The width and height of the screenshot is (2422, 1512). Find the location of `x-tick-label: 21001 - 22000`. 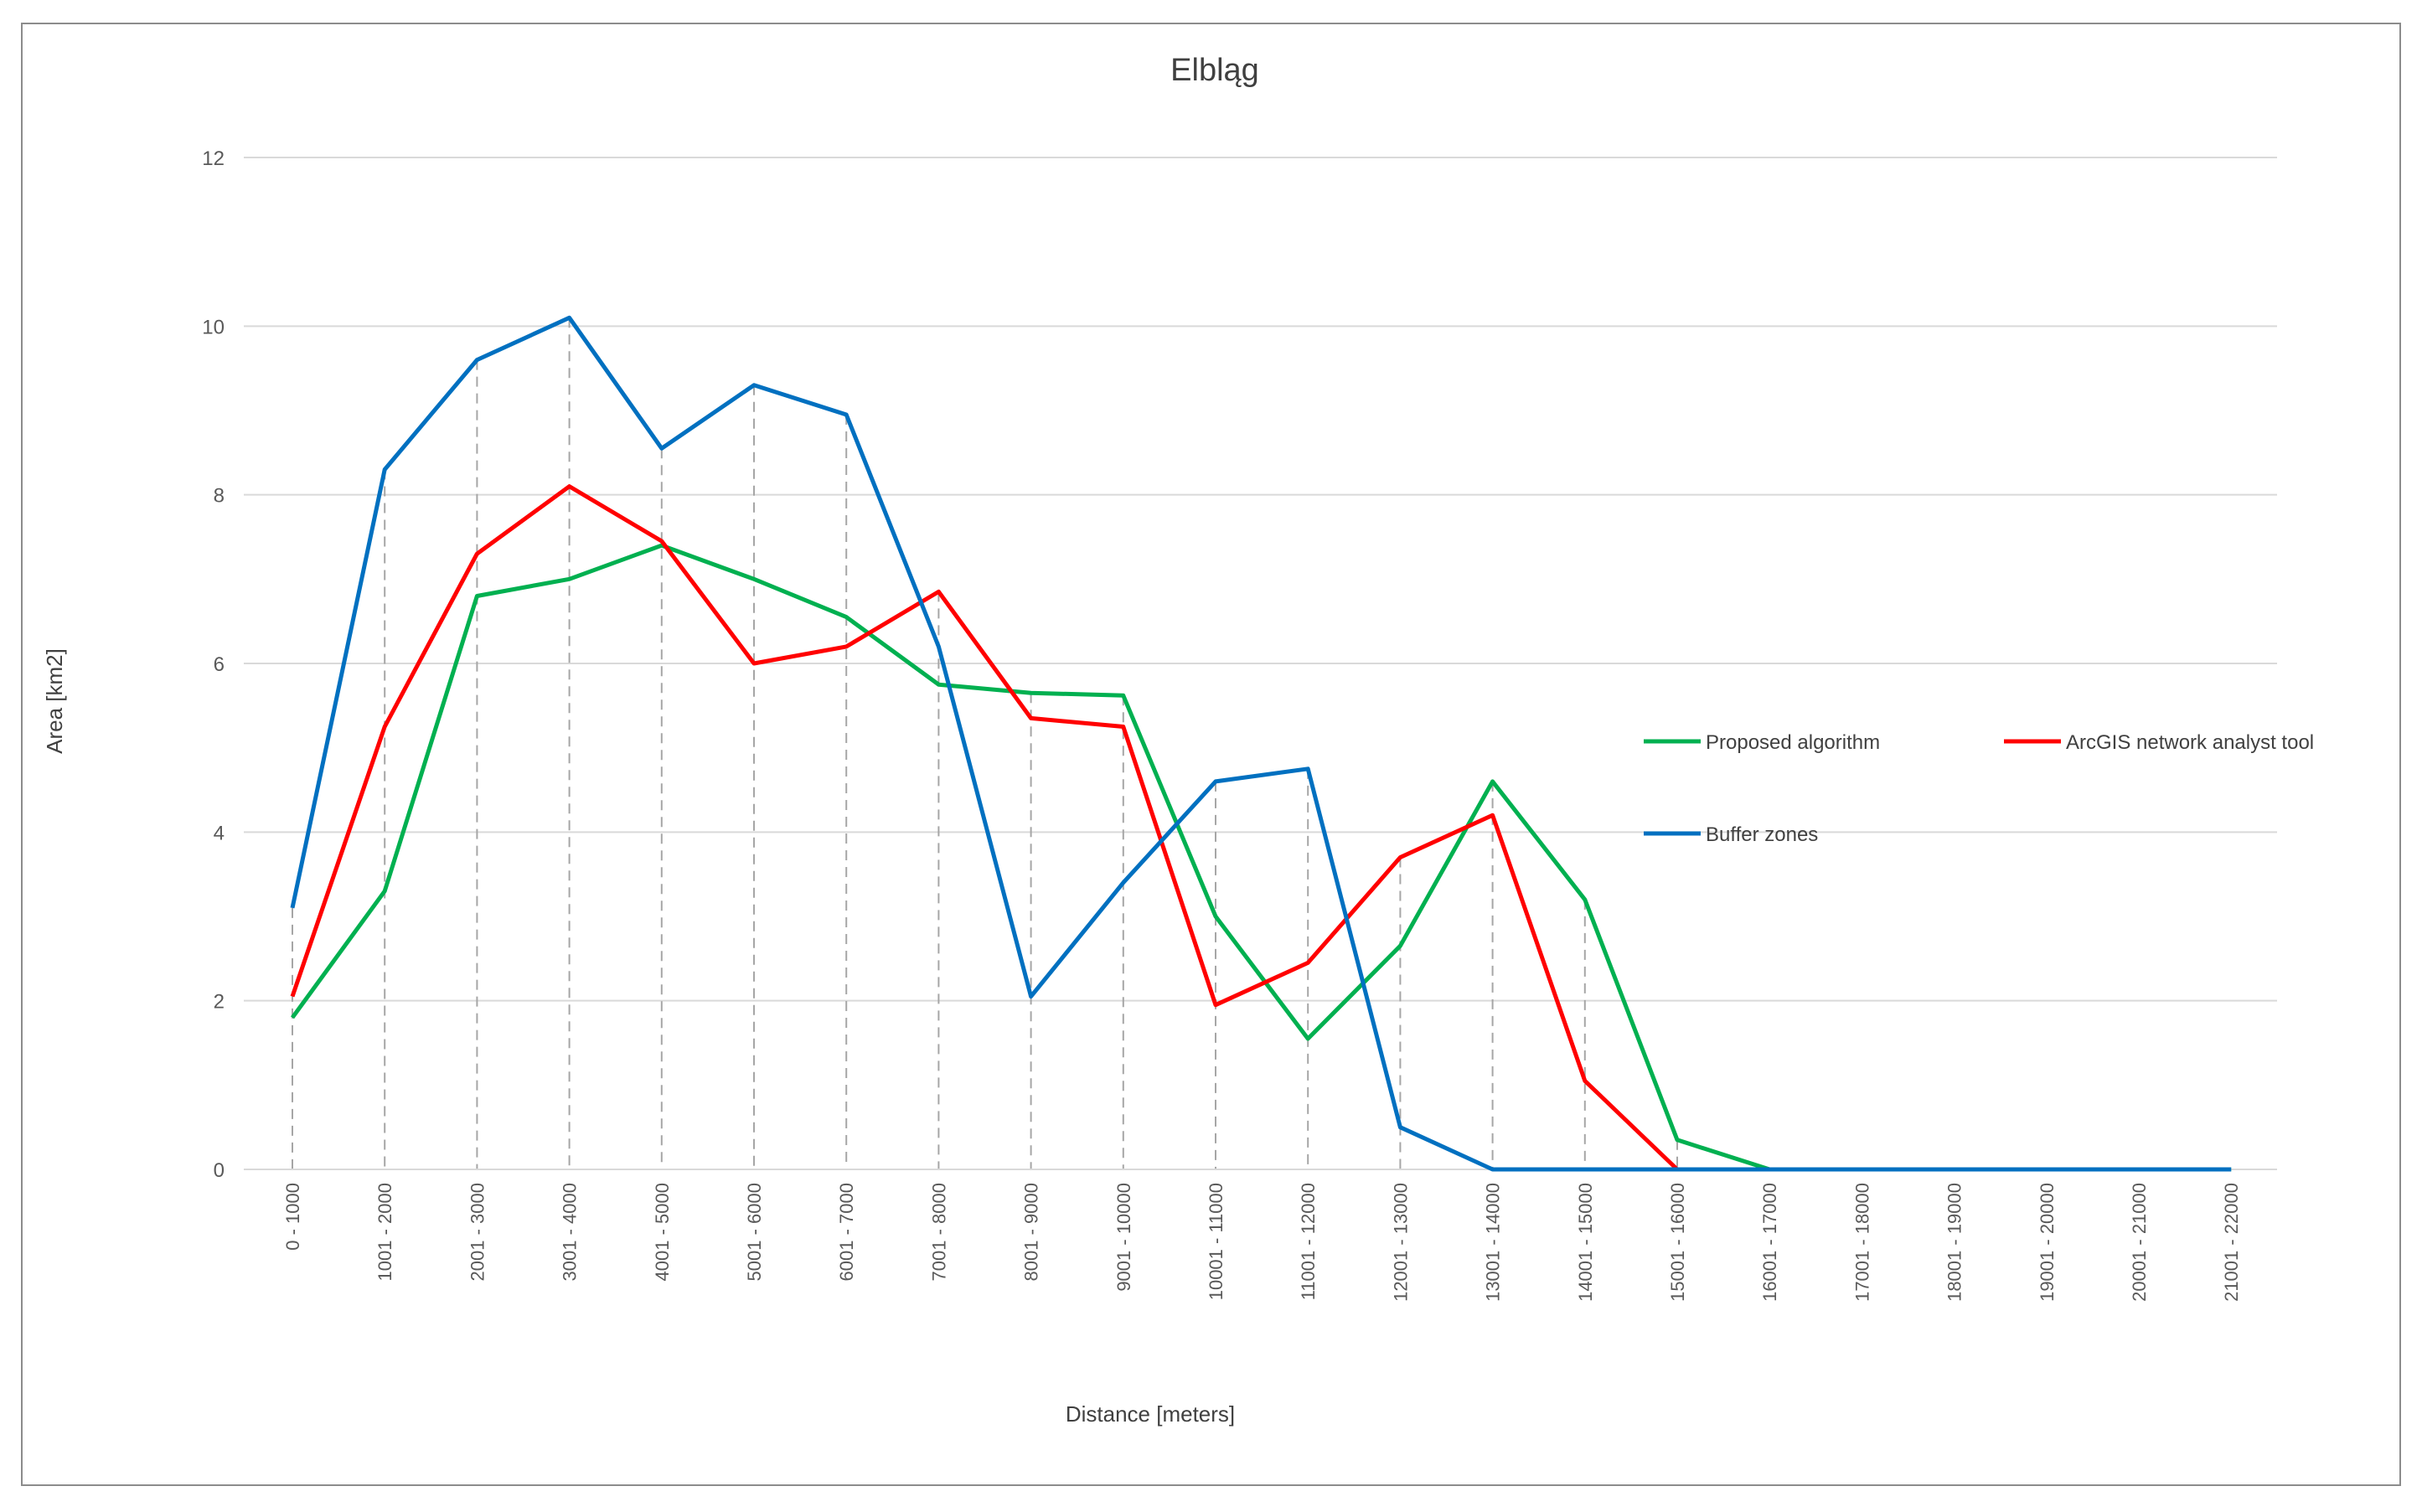

x-tick-label: 21001 - 22000 is located at coordinates (2231, 1242).